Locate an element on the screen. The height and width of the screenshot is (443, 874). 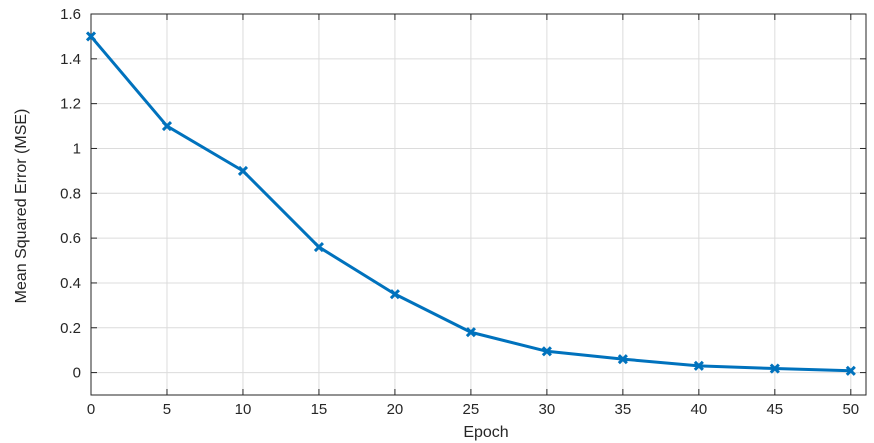
x-tick-label: 25 is located at coordinates (471, 409).